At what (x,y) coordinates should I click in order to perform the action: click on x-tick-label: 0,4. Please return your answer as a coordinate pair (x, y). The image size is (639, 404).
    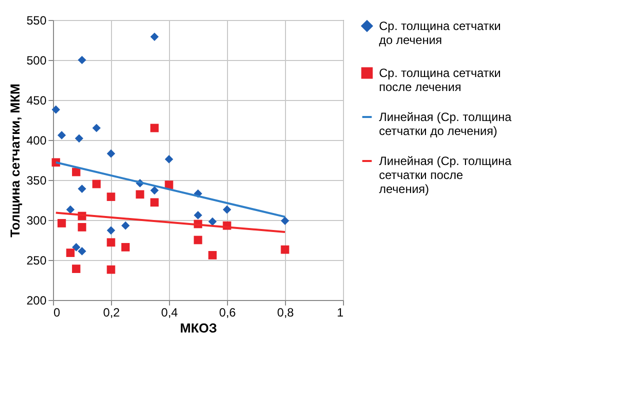
    Looking at the image, I should click on (169, 313).